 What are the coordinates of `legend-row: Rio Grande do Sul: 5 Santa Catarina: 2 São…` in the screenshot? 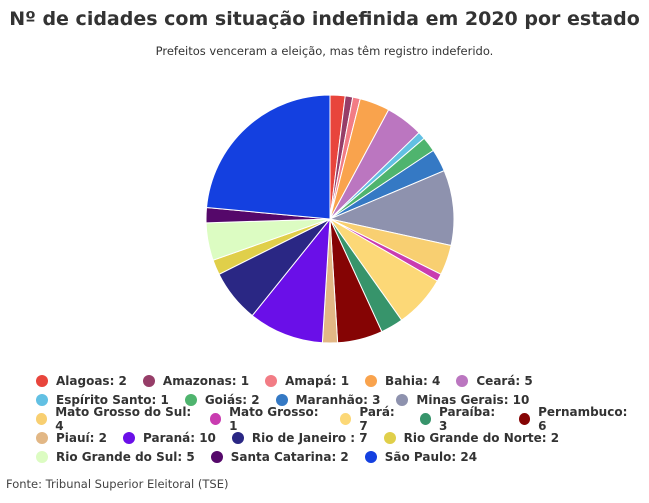 It's located at (342, 456).